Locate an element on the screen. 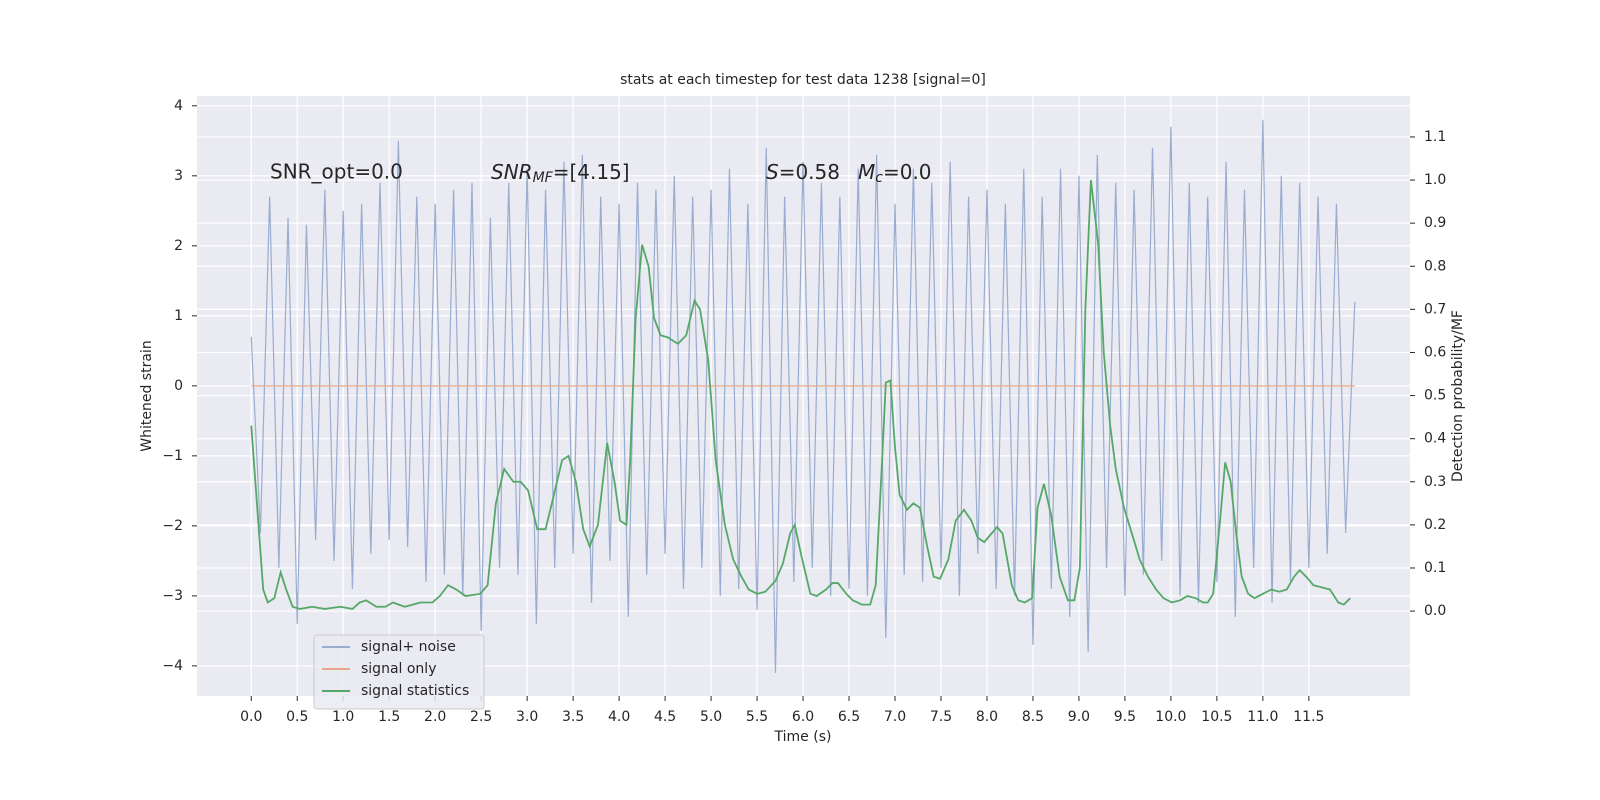  x-tick-label: 4.5 is located at coordinates (665, 717).